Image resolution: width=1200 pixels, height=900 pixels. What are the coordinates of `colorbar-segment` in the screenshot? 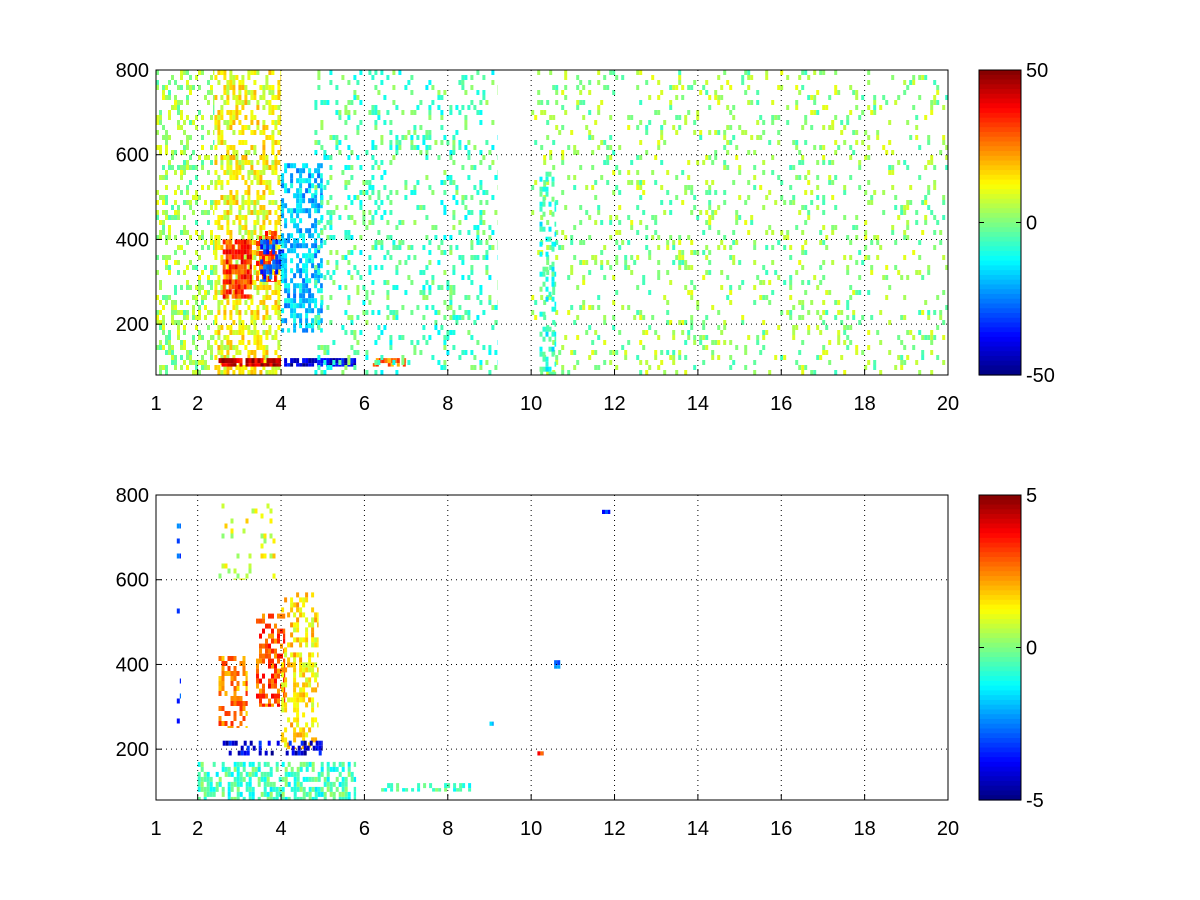 It's located at (1000, 206).